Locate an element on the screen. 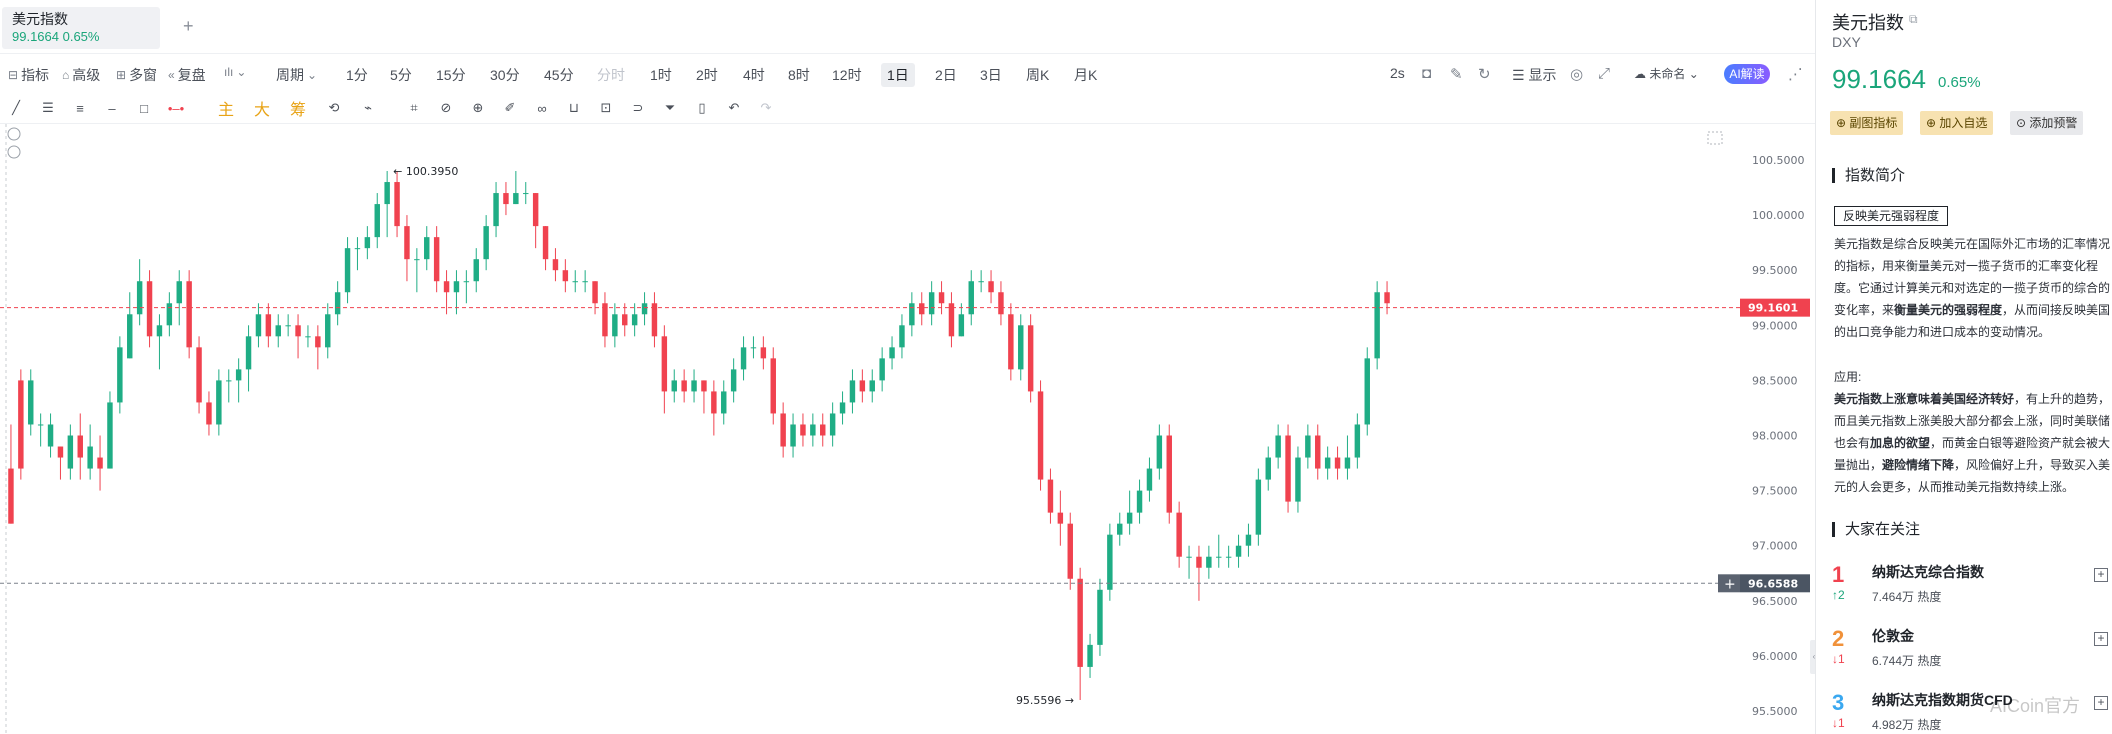 The image size is (2112, 734). timeframe-1日: 1日 is located at coordinates (898, 75).